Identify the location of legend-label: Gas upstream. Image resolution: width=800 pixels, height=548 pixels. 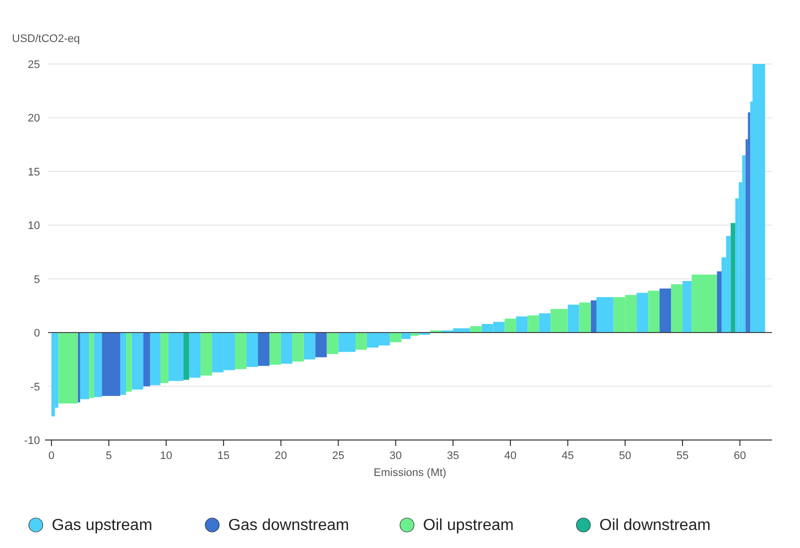
(102, 525).